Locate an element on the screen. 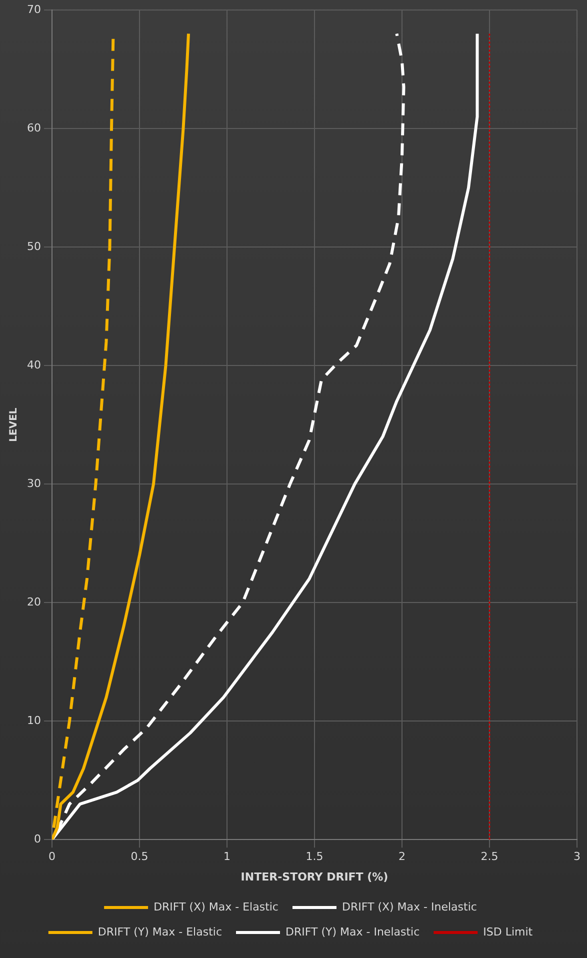 The image size is (587, 958). x-tick-label: 0 is located at coordinates (52, 857).